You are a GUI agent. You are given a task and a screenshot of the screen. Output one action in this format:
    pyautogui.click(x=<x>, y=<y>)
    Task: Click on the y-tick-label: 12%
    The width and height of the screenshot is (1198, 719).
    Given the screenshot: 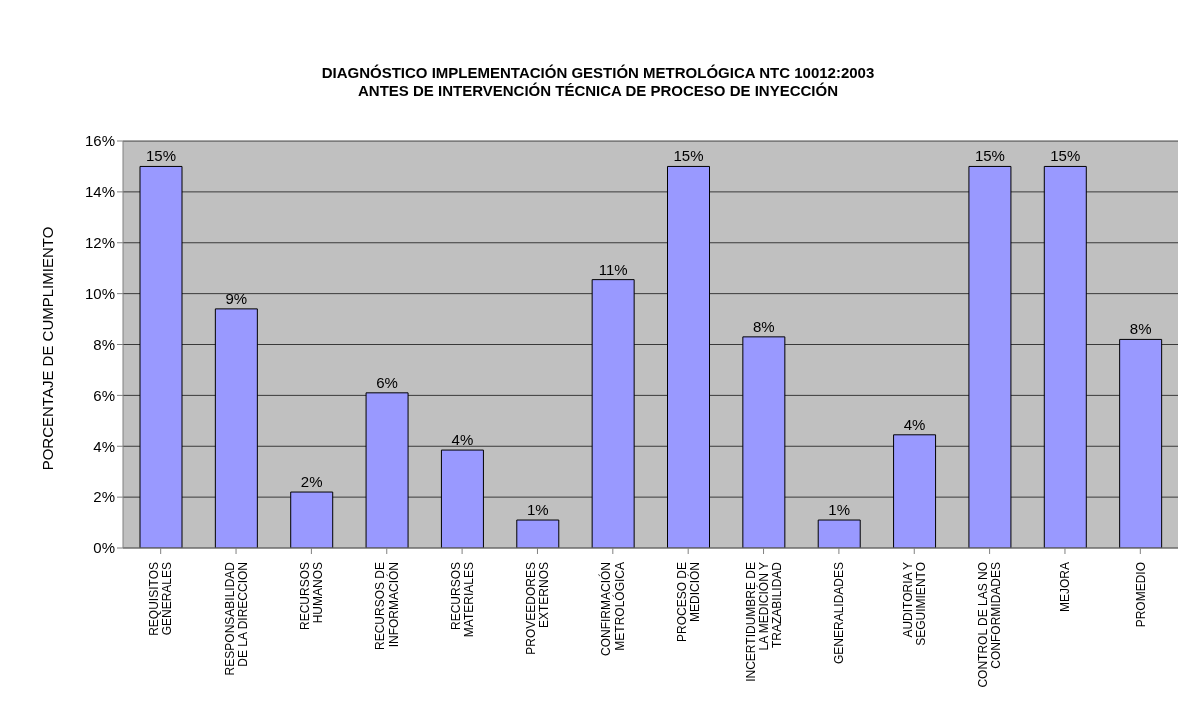 What is the action you would take?
    pyautogui.click(x=99, y=243)
    